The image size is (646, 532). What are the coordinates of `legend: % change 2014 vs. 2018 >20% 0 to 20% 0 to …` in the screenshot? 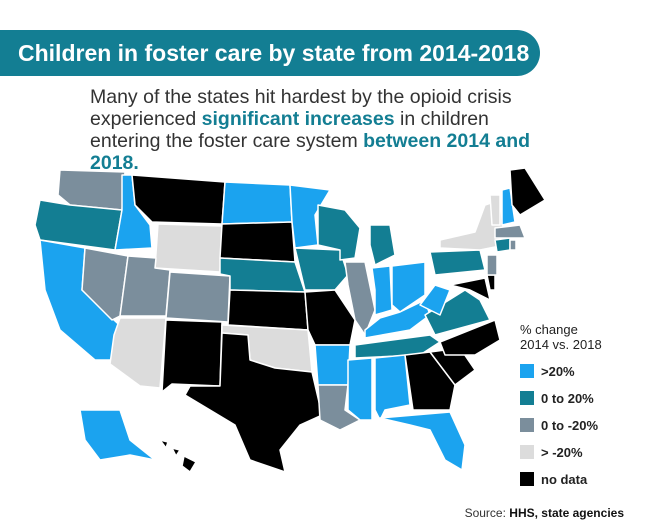 It's located at (561, 404).